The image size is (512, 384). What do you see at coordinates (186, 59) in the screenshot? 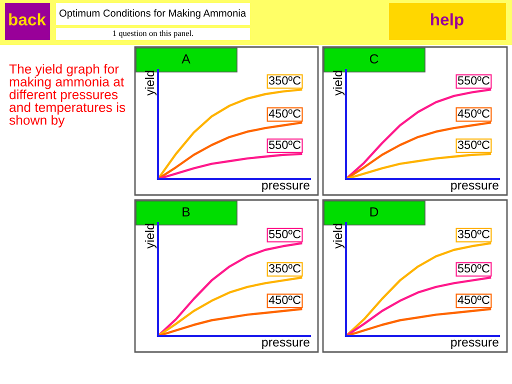
I see `chart-title: A` at bounding box center [186, 59].